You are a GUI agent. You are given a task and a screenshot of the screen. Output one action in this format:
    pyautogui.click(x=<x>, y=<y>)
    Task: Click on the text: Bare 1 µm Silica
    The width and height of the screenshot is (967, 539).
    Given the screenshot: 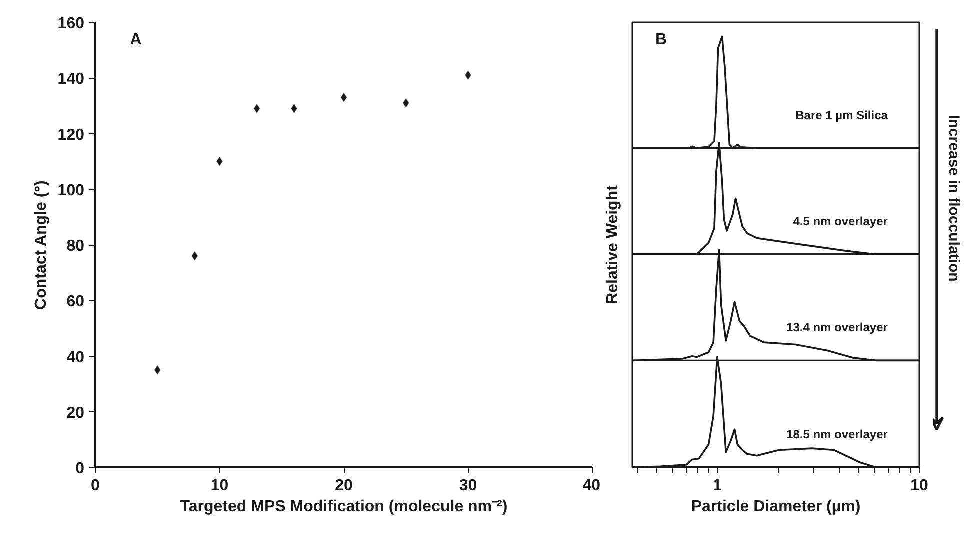 What is the action you would take?
    pyautogui.click(x=842, y=115)
    